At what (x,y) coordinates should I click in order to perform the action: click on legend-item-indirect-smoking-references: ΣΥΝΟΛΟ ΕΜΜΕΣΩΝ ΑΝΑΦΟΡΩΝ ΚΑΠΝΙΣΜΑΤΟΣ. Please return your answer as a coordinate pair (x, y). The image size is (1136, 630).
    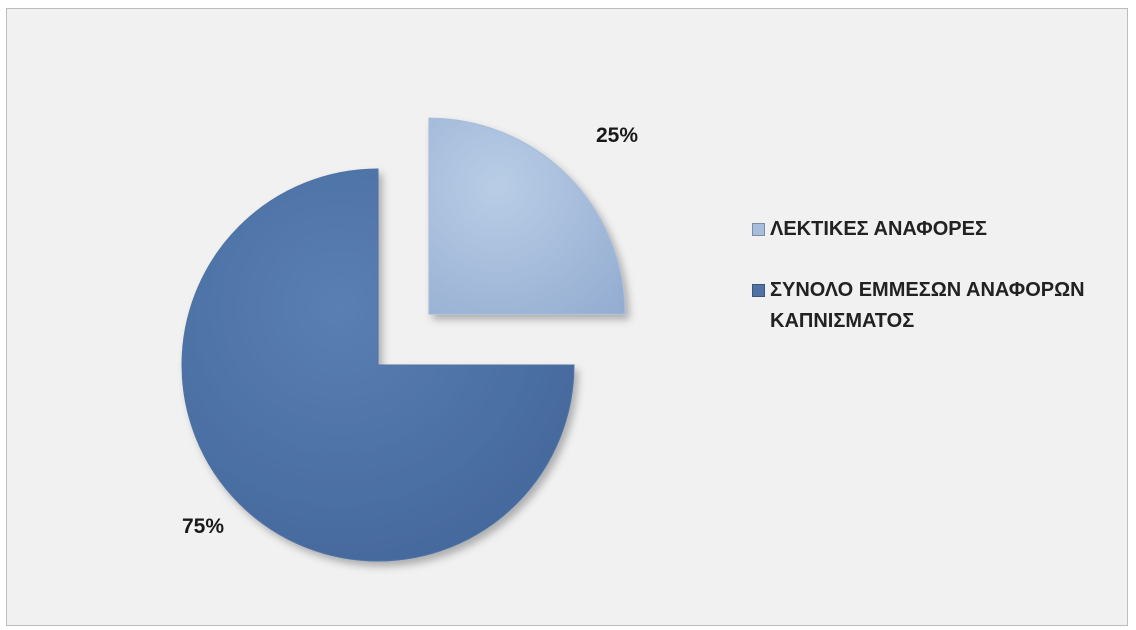
    Looking at the image, I should click on (940, 306).